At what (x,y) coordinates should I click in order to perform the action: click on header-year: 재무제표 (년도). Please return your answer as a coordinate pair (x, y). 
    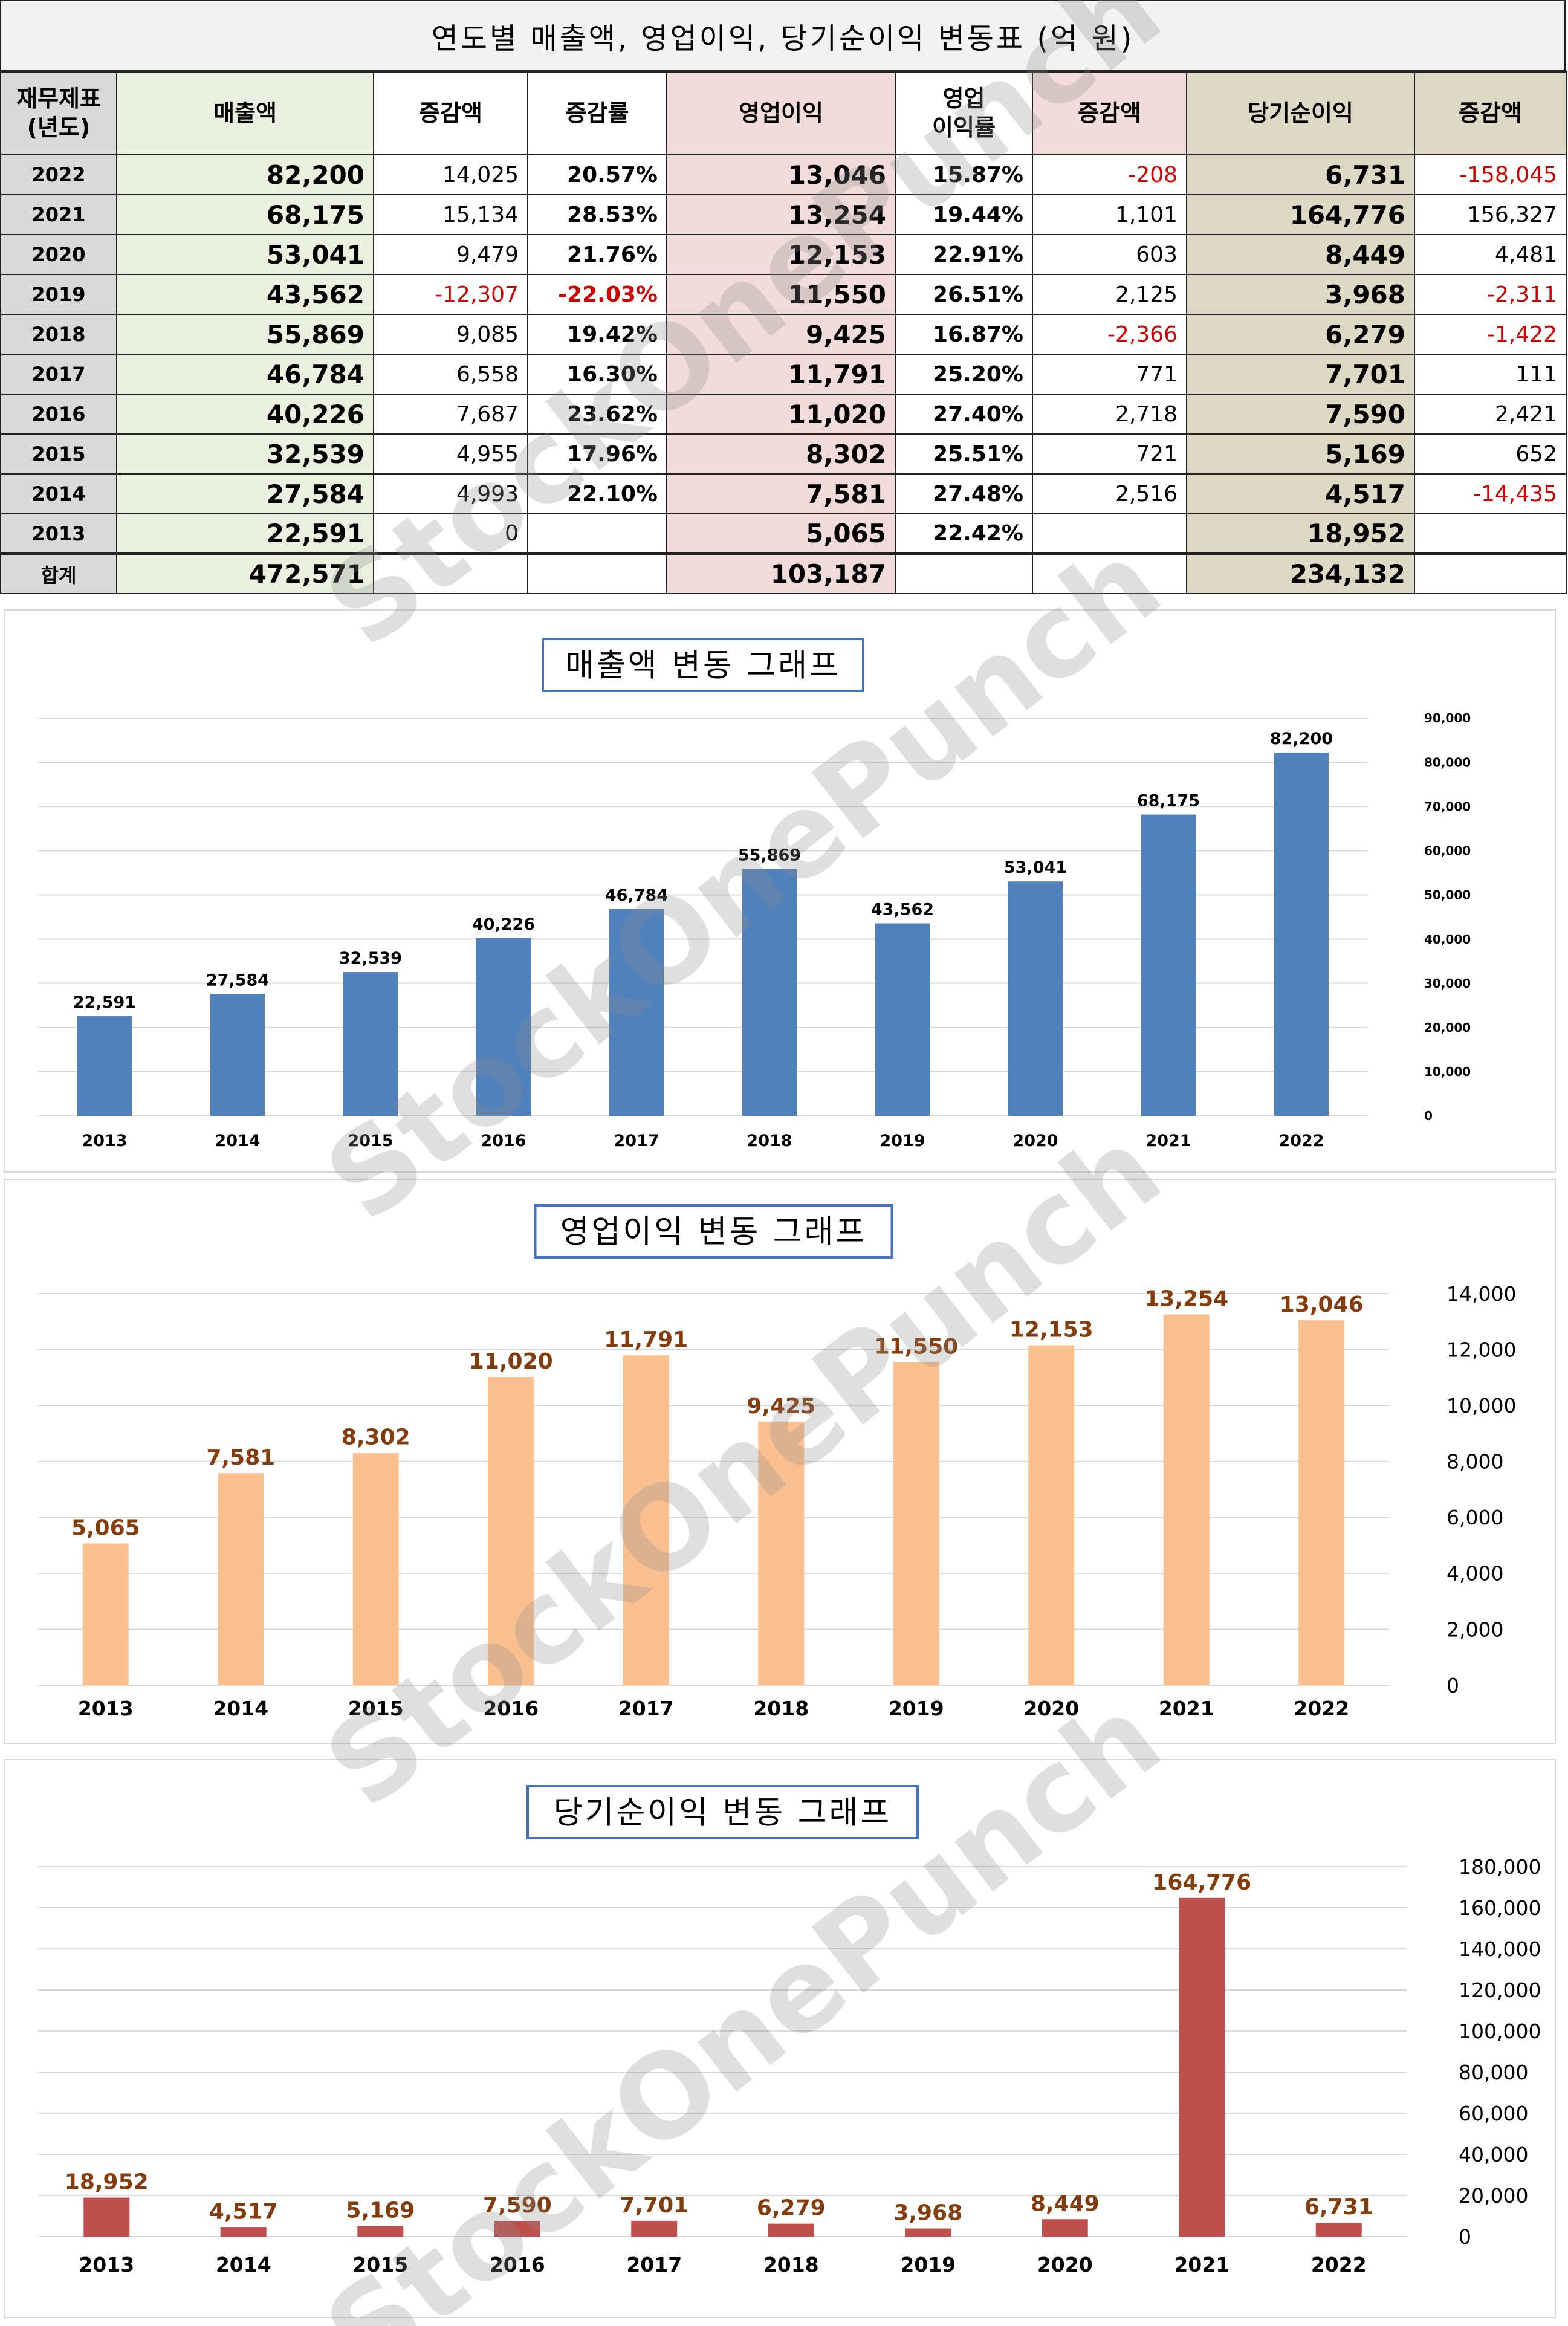
    Looking at the image, I should click on (58, 113).